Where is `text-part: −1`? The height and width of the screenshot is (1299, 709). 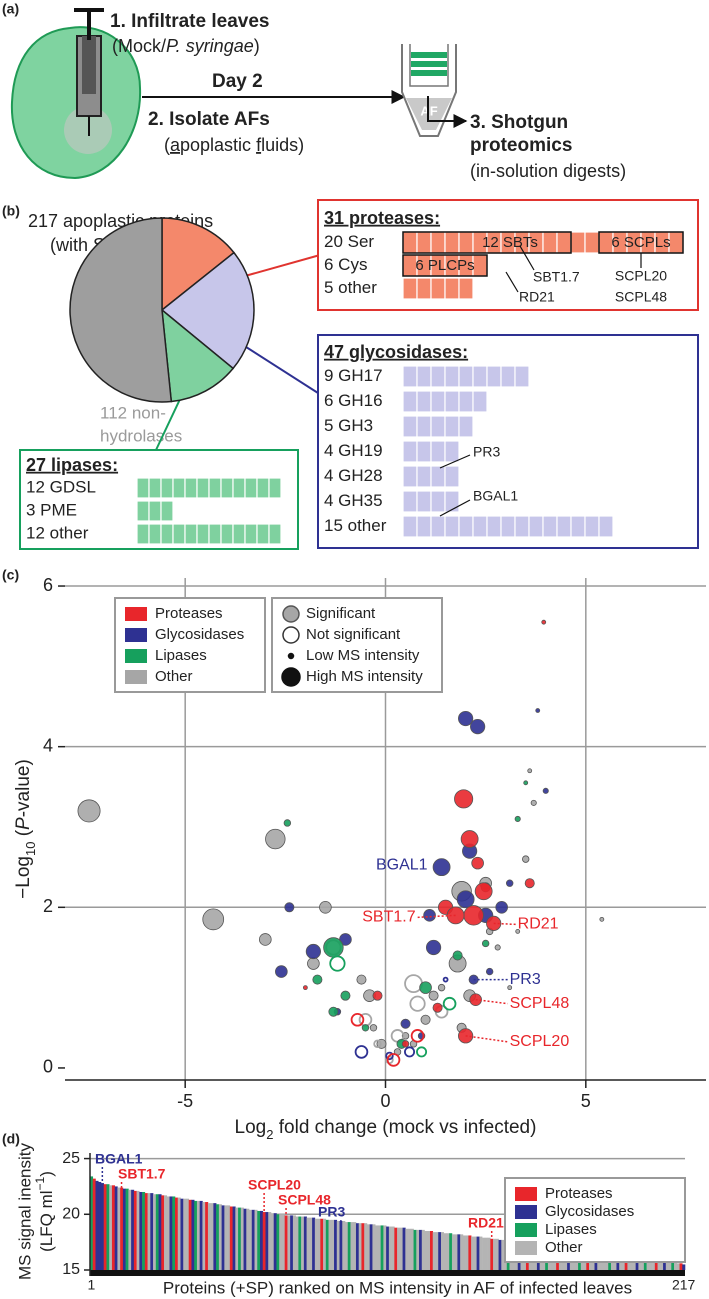 text-part: −1 is located at coordinates (40, 1183).